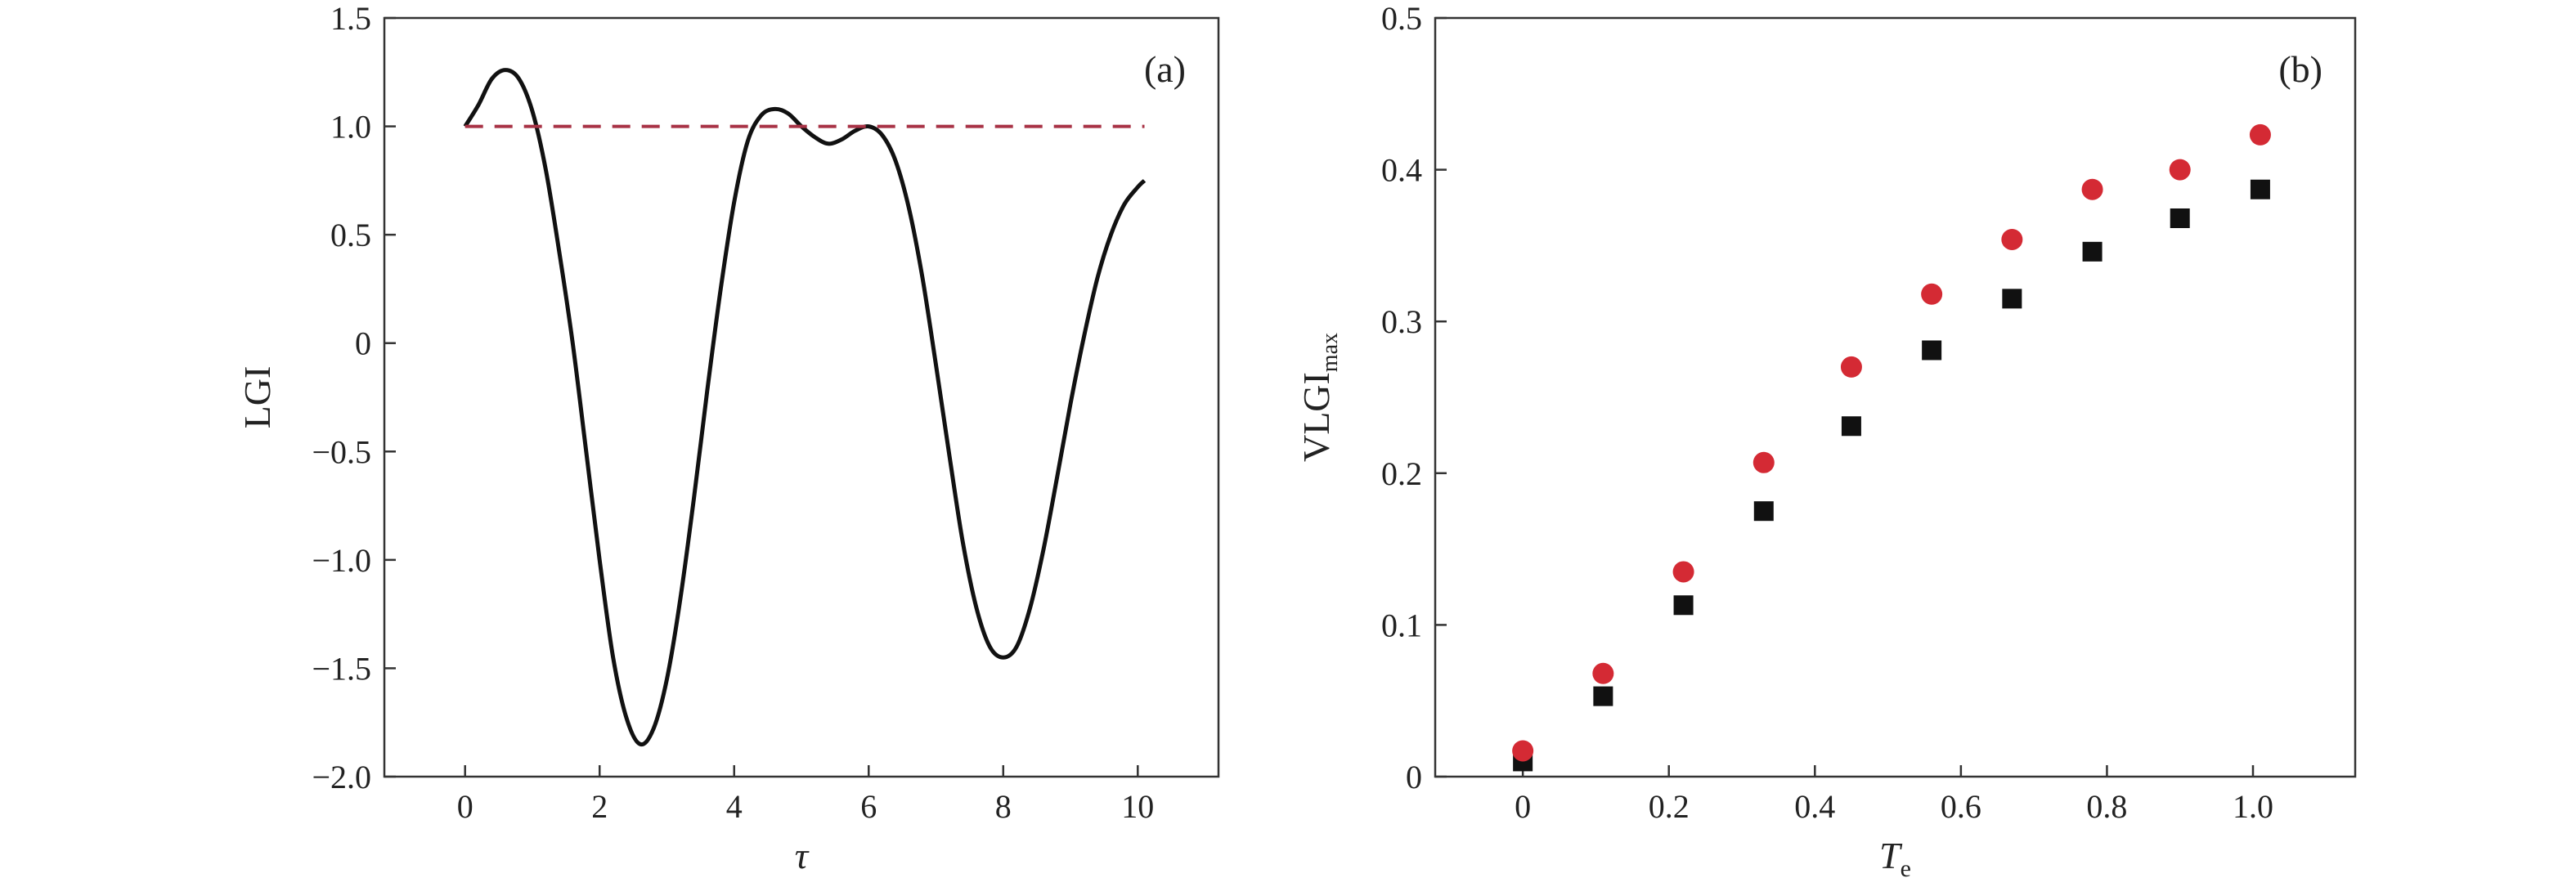  What do you see at coordinates (868, 807) in the screenshot?
I see `x-tick-label: 6` at bounding box center [868, 807].